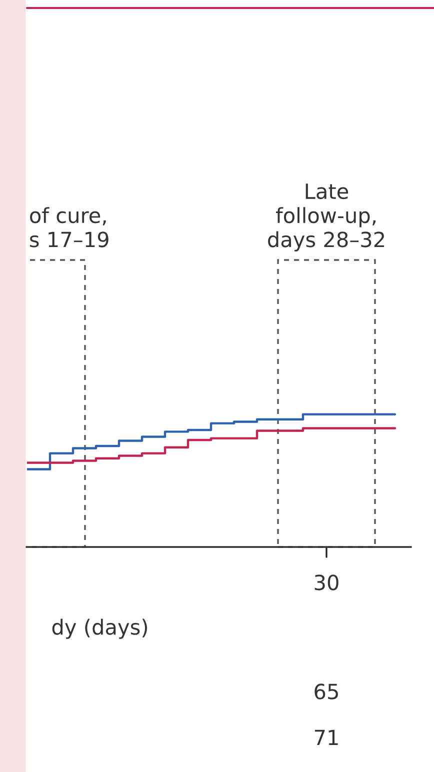  Describe the element at coordinates (326, 692) in the screenshot. I see `text: 65` at that location.